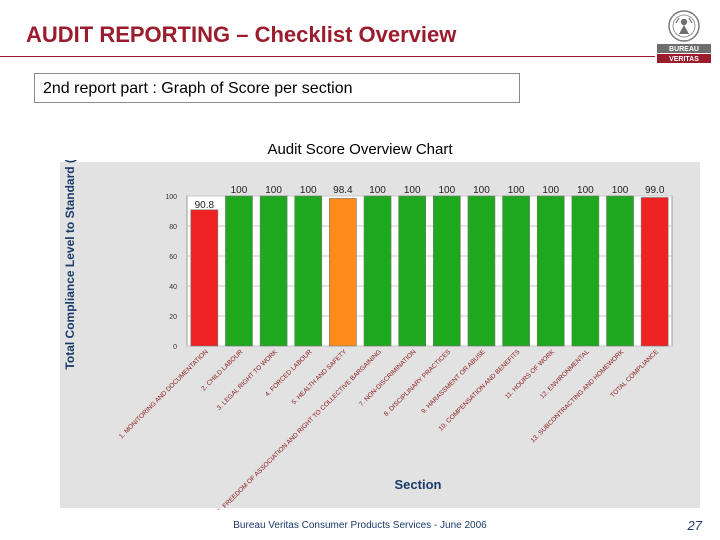 This screenshot has width=720, height=540. Describe the element at coordinates (173, 287) in the screenshot. I see `y-tick-label: 40` at that location.